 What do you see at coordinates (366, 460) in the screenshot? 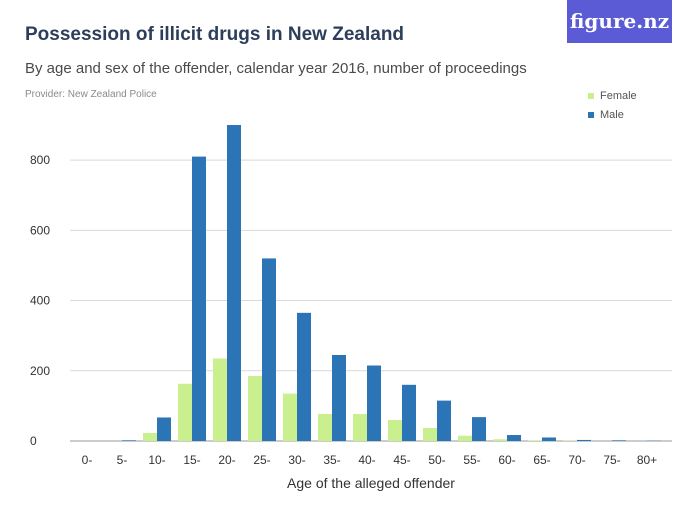
I see `x-tick-label: 40-` at bounding box center [366, 460].